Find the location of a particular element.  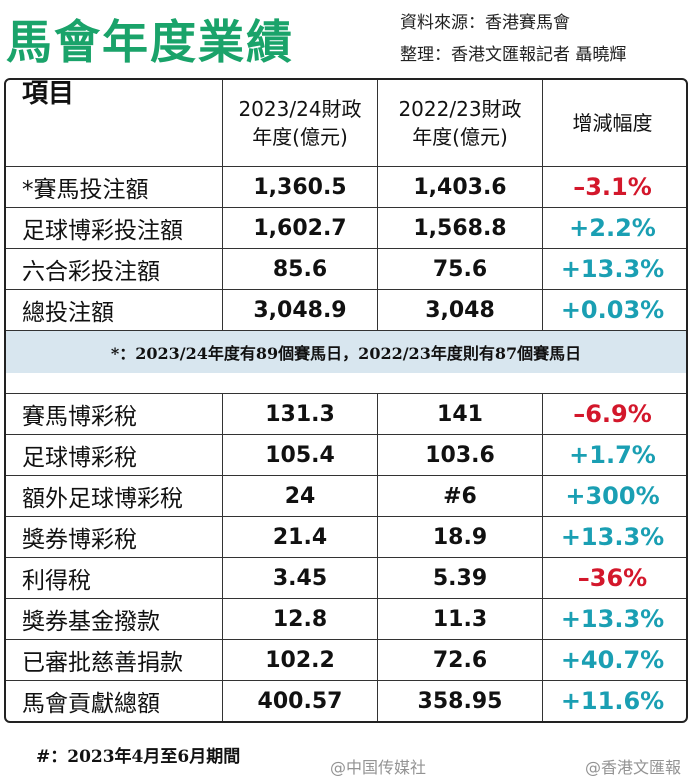

value-2023: 105.4 is located at coordinates (299, 455).